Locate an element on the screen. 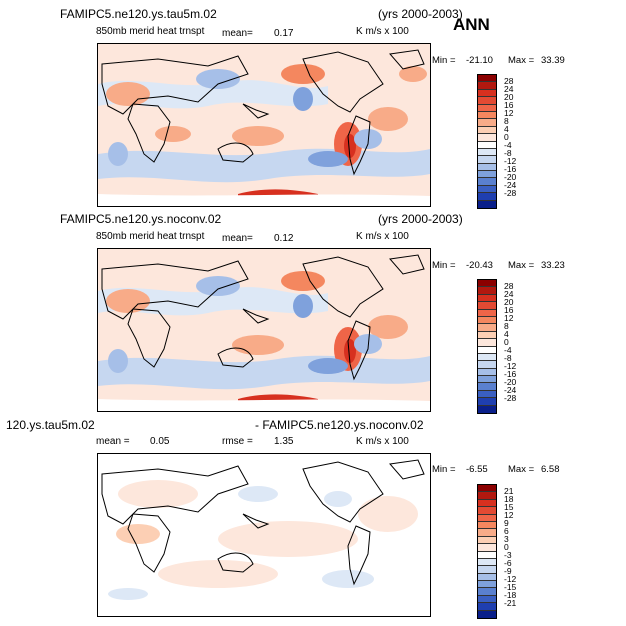 This screenshot has height=626, width=626. colorbar-label: -18 is located at coordinates (510, 595).